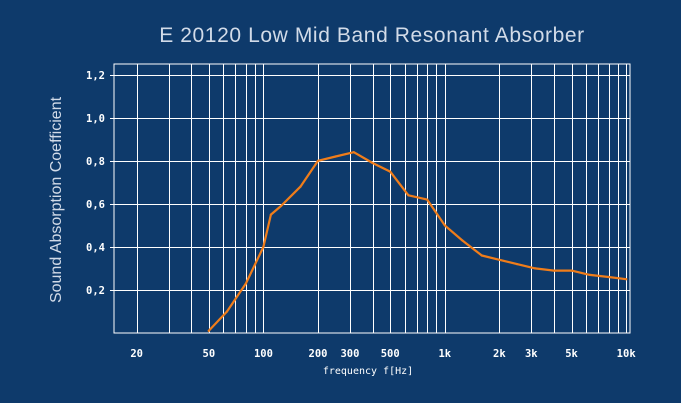  I want to click on x-tick-label: 5k, so click(571, 354).